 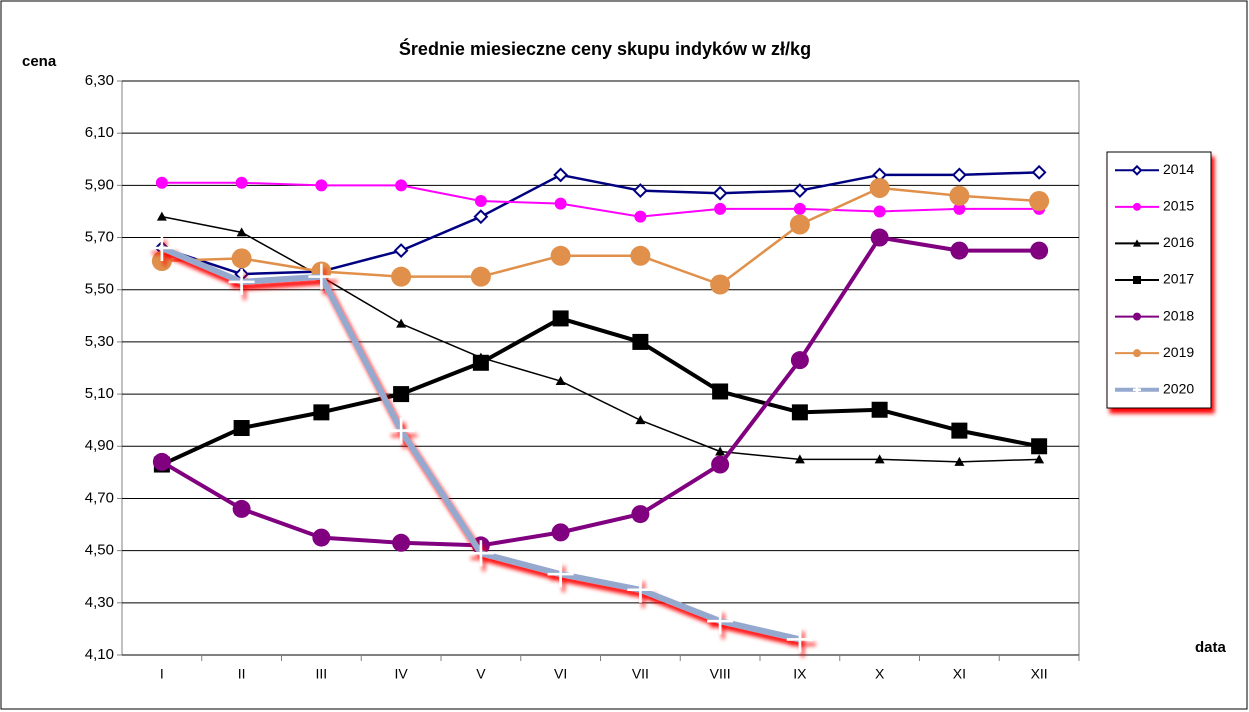 I want to click on legend-label: 2017, so click(x=1178, y=279).